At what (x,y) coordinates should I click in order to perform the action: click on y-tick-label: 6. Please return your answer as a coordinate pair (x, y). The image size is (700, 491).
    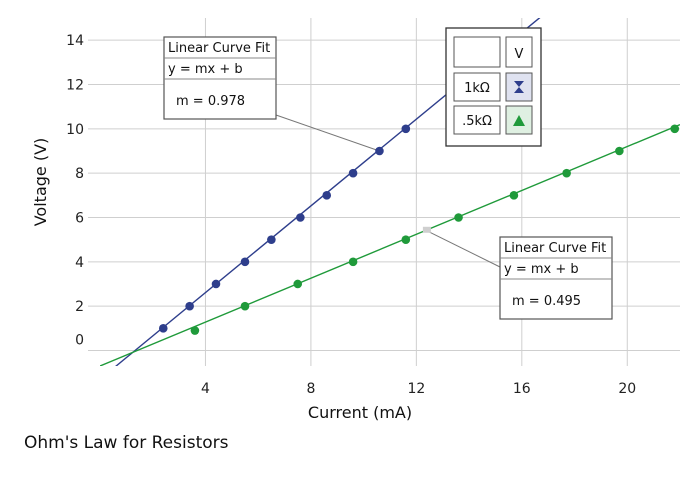
    Looking at the image, I should click on (79, 218).